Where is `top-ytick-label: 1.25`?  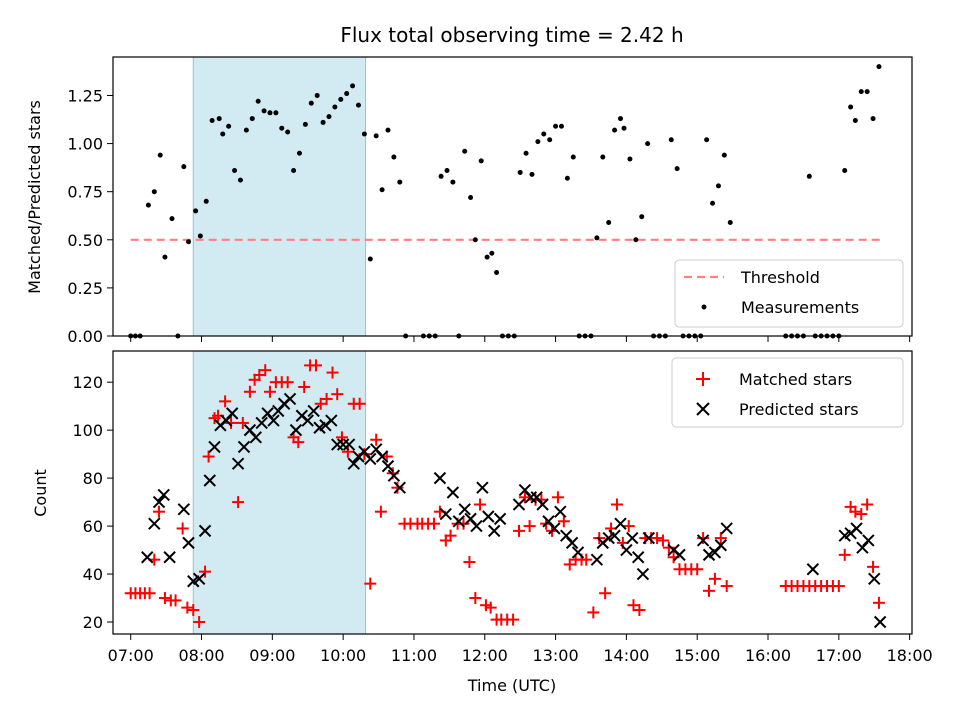
top-ytick-label: 1.25 is located at coordinates (85, 95).